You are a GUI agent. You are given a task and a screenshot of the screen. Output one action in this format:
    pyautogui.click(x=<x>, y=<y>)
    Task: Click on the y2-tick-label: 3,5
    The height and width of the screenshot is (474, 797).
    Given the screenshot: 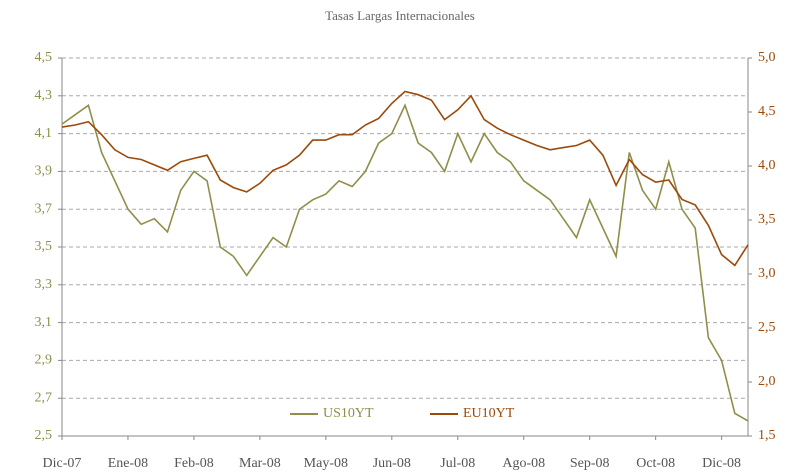 What is the action you would take?
    pyautogui.click(x=767, y=219)
    